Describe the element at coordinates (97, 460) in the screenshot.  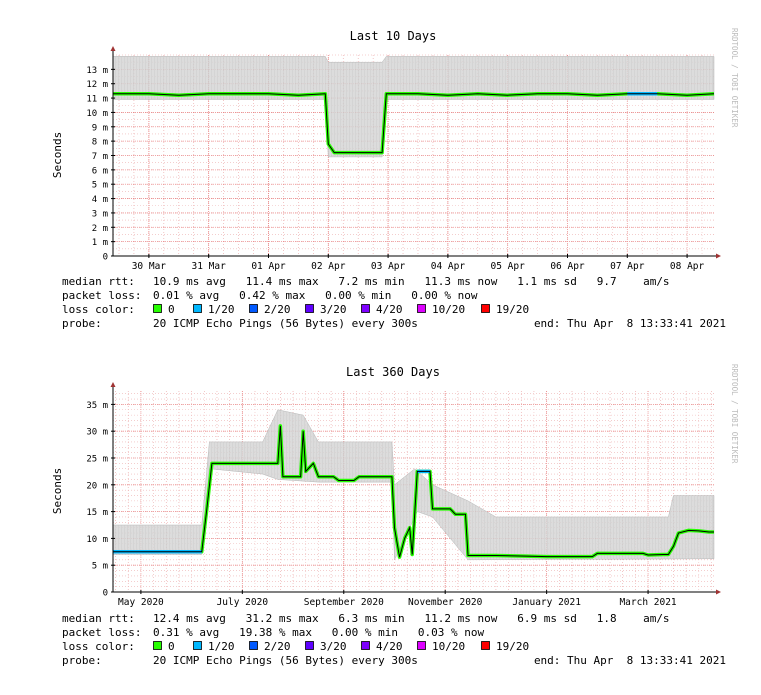
I see `y-tick-label: 25 m` at that location.